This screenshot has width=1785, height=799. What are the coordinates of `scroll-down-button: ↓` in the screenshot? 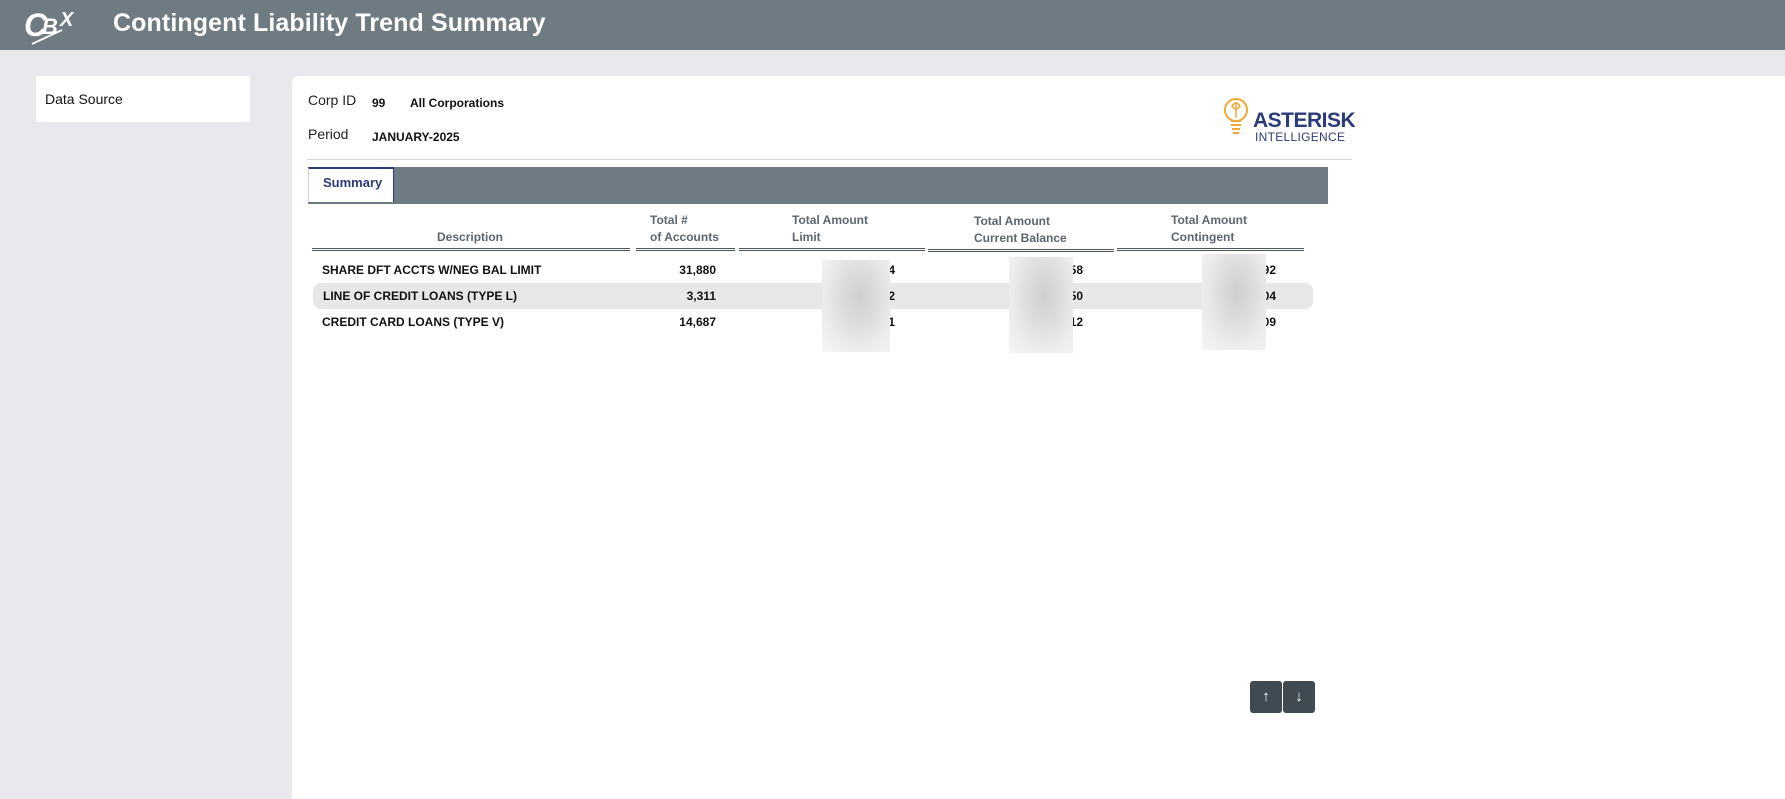 It's located at (1299, 697).